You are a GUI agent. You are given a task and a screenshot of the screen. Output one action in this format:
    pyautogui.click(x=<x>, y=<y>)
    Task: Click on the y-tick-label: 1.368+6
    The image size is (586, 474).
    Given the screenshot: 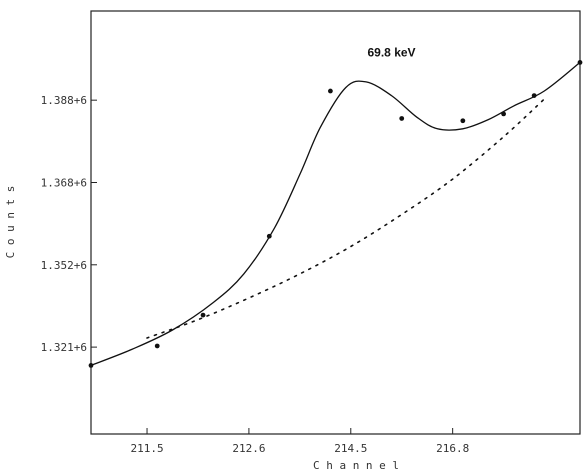 What is the action you would take?
    pyautogui.click(x=64, y=182)
    